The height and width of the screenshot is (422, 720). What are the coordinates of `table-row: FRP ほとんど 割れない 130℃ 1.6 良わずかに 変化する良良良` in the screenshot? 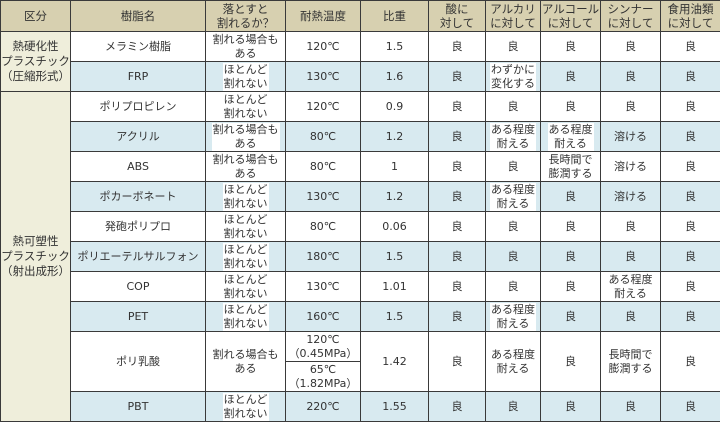 It's located at (360, 76).